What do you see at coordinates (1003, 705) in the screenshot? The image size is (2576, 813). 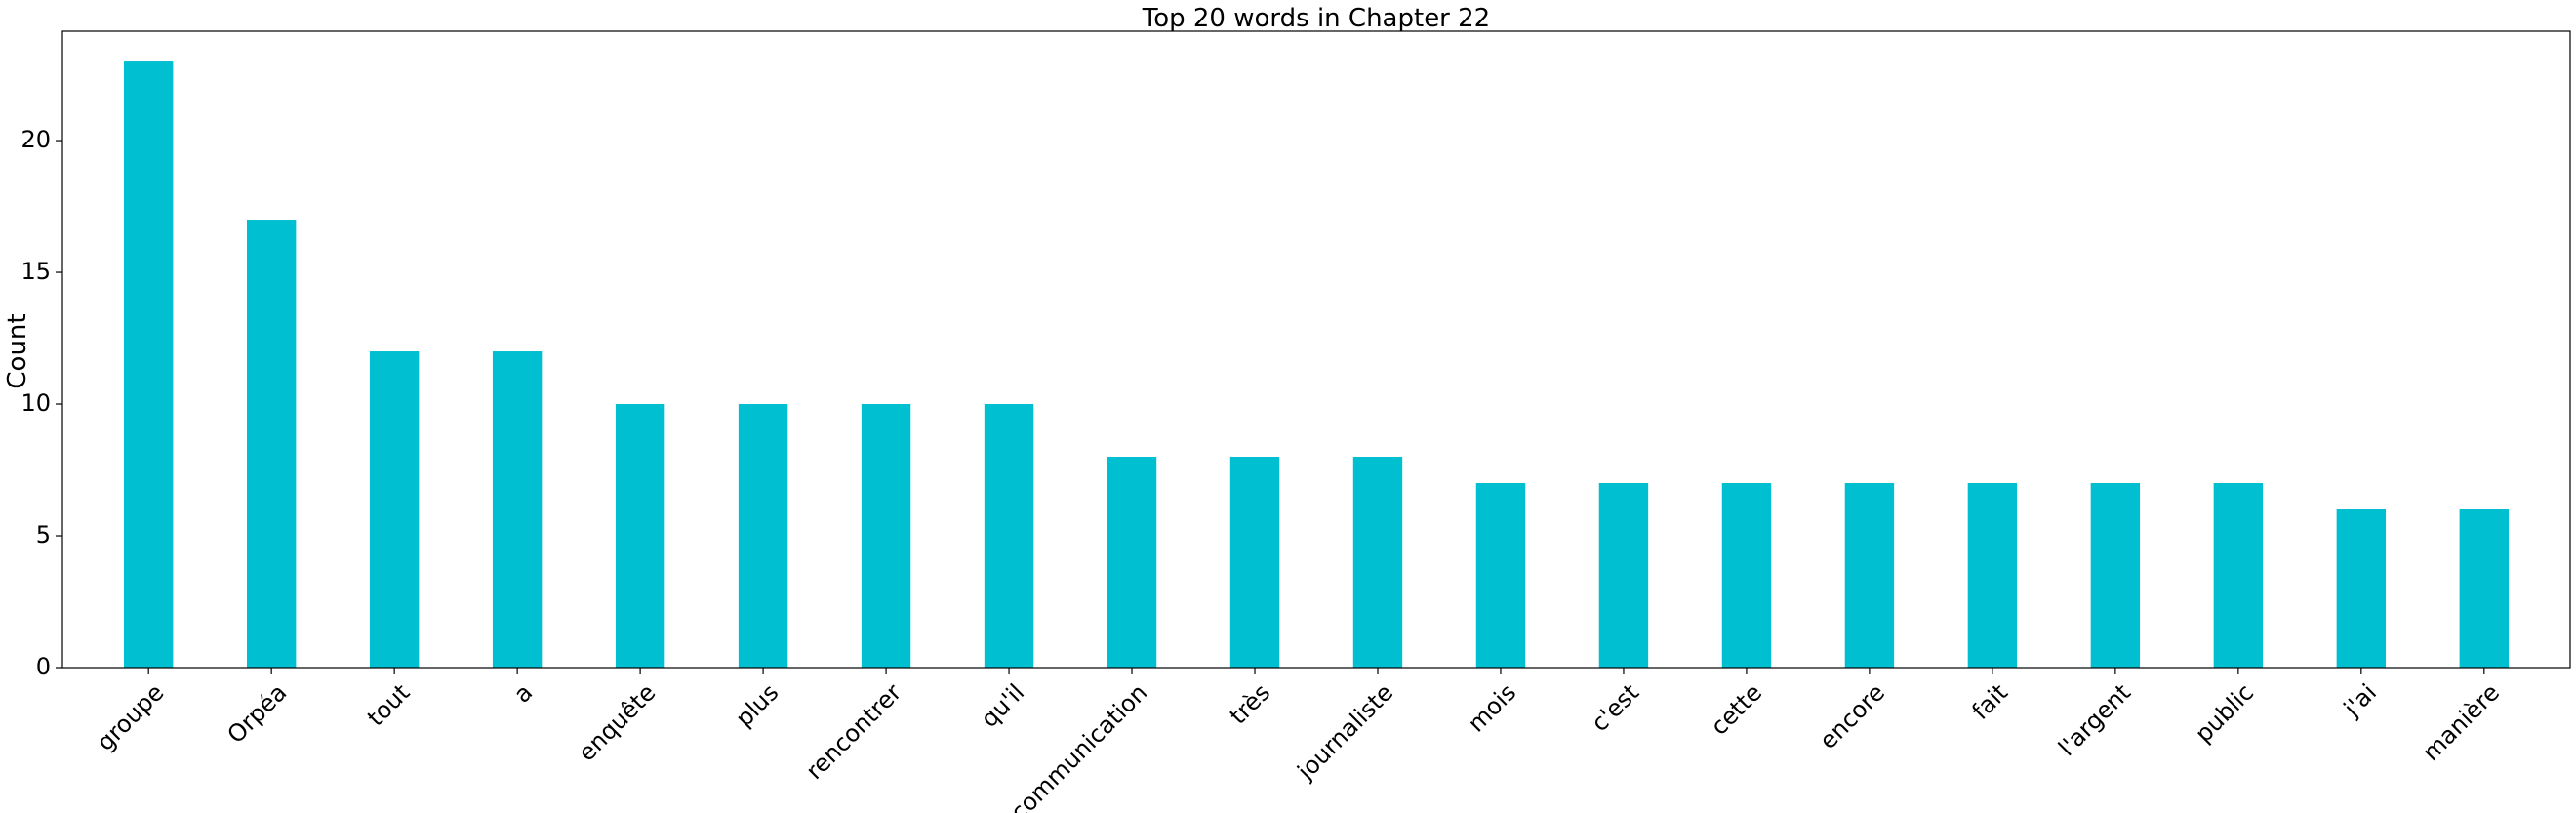 I see `x-tick-label: qu'il` at bounding box center [1003, 705].